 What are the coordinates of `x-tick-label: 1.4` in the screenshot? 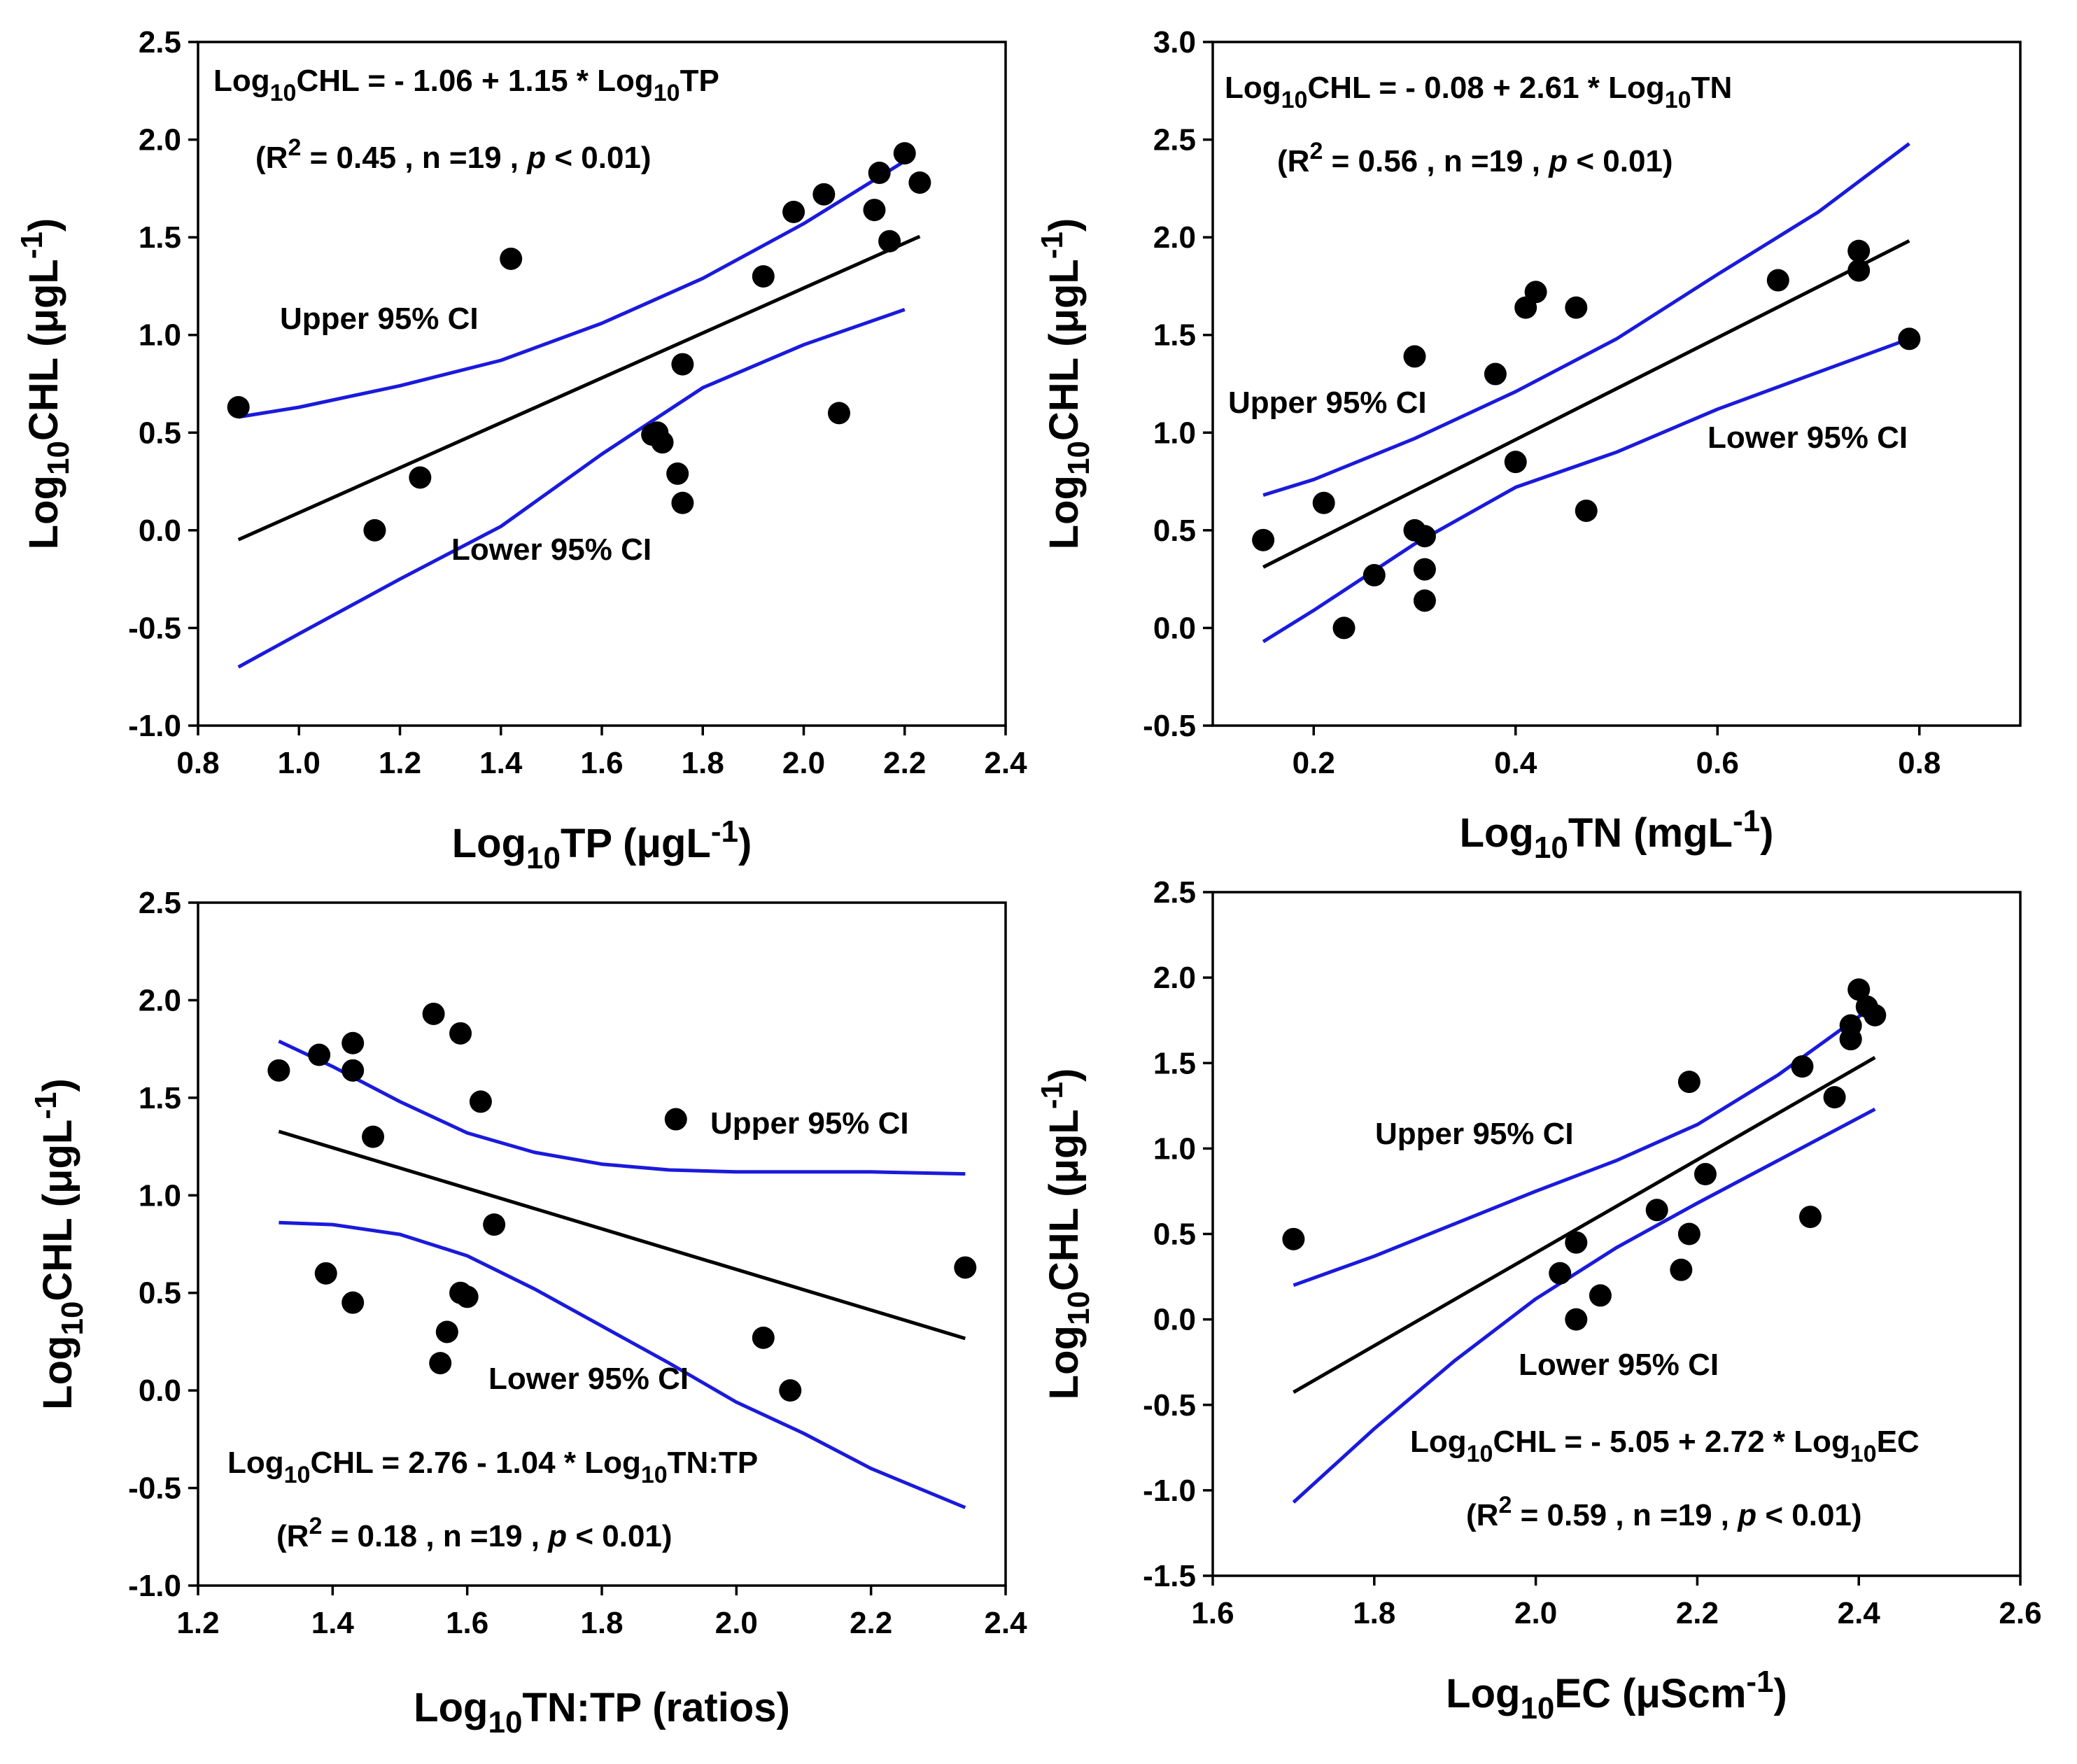 It's located at (501, 763).